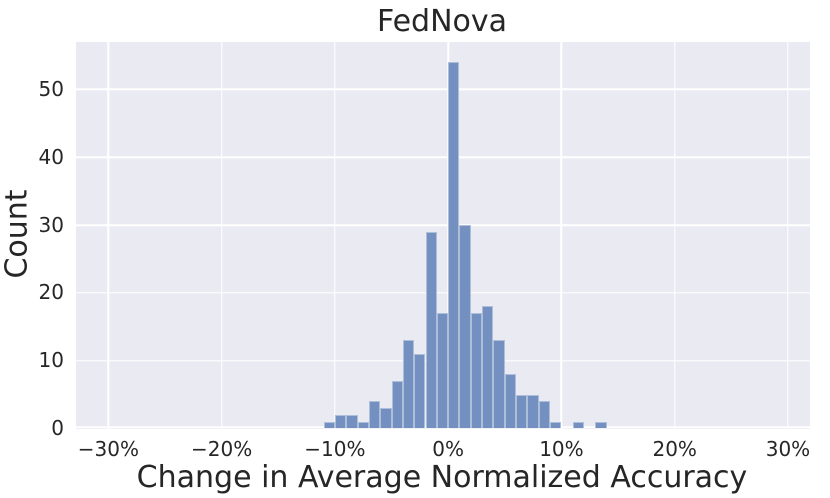 This screenshot has width=830, height=498. I want to click on ytick-label-10: 10, so click(51, 360).